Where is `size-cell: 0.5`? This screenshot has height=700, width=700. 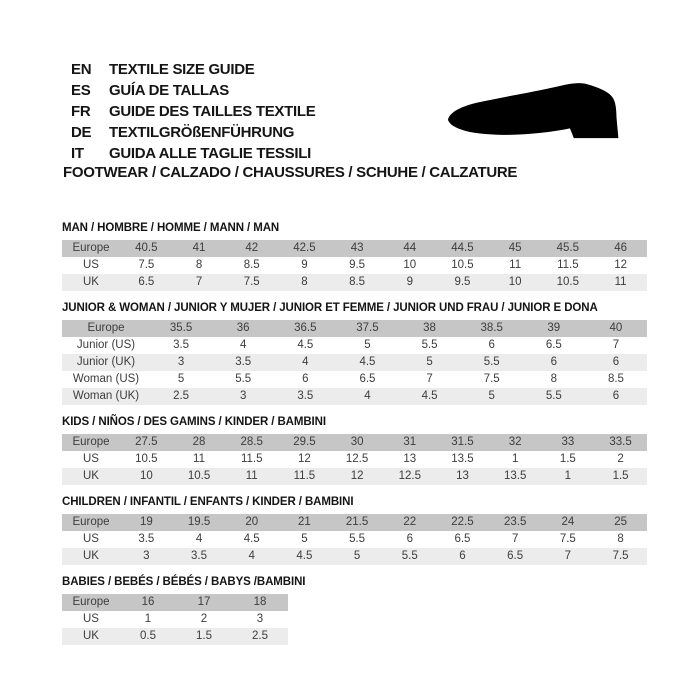
size-cell: 0.5 is located at coordinates (148, 636).